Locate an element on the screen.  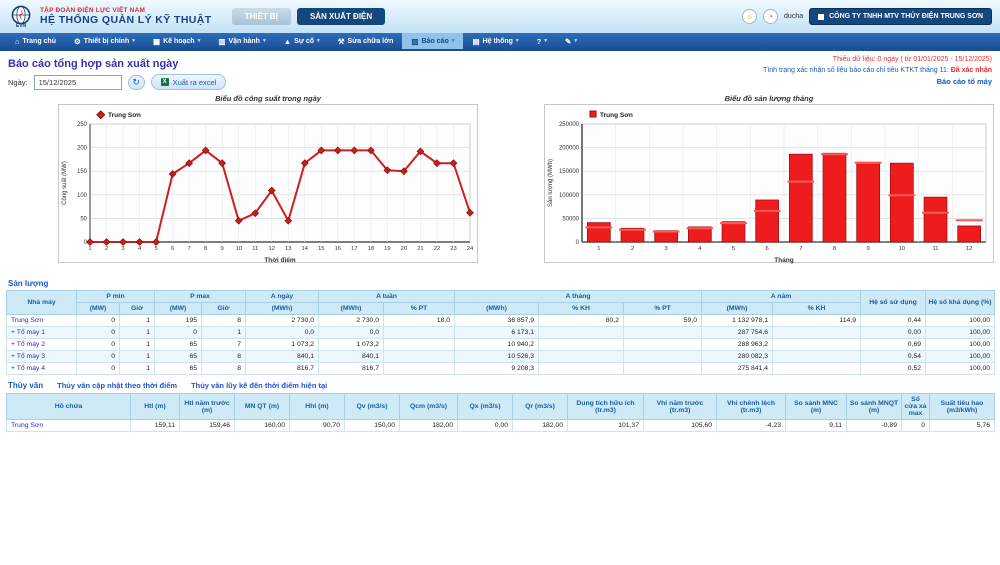
hydro-col-header: Số cửa xả max is located at coordinates (915, 406).